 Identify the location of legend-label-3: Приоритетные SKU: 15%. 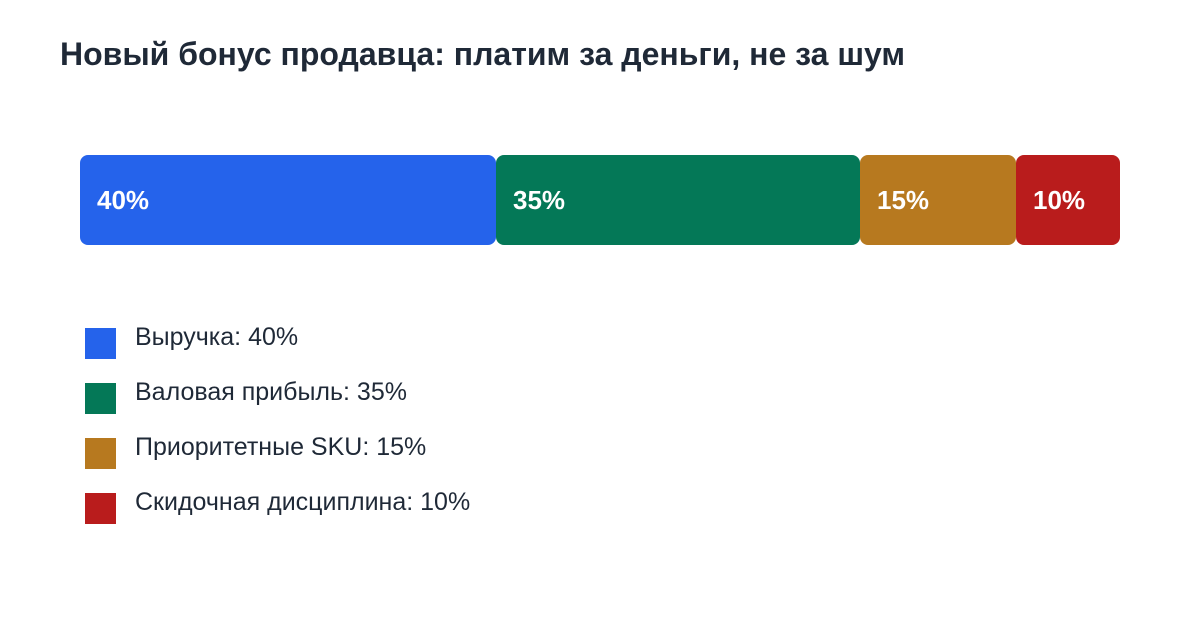
(280, 447).